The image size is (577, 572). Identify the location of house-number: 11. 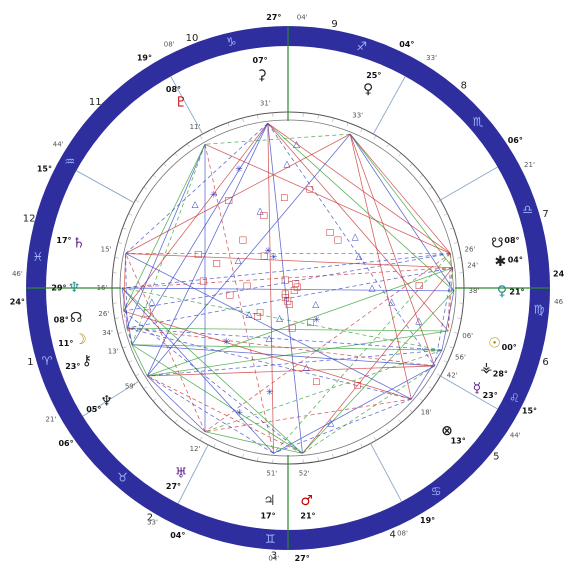
(95, 102).